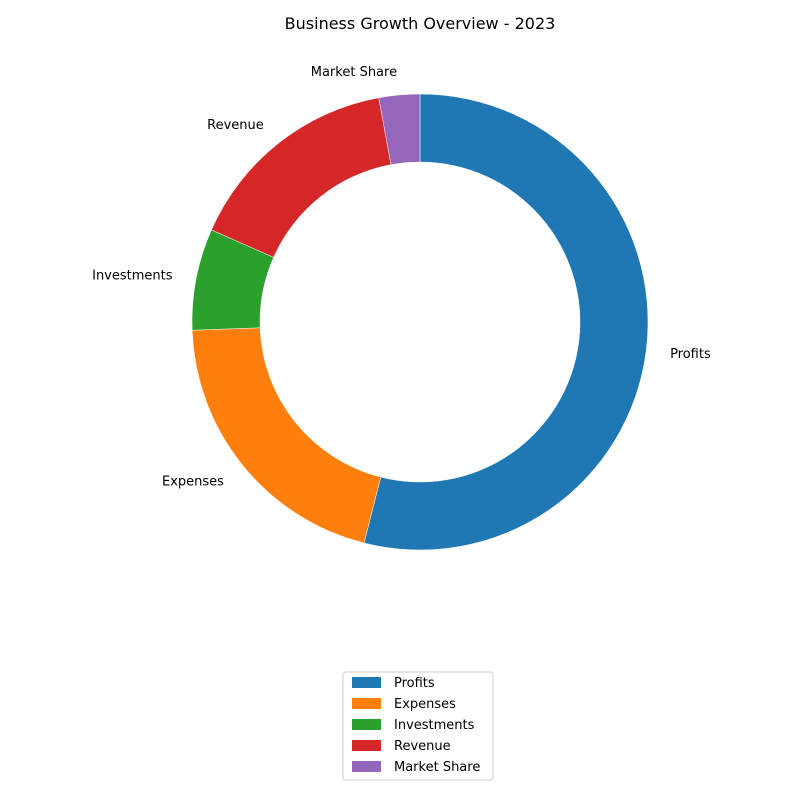 Image resolution: width=800 pixels, height=800 pixels. I want to click on legend-label-revenue: Revenue, so click(422, 746).